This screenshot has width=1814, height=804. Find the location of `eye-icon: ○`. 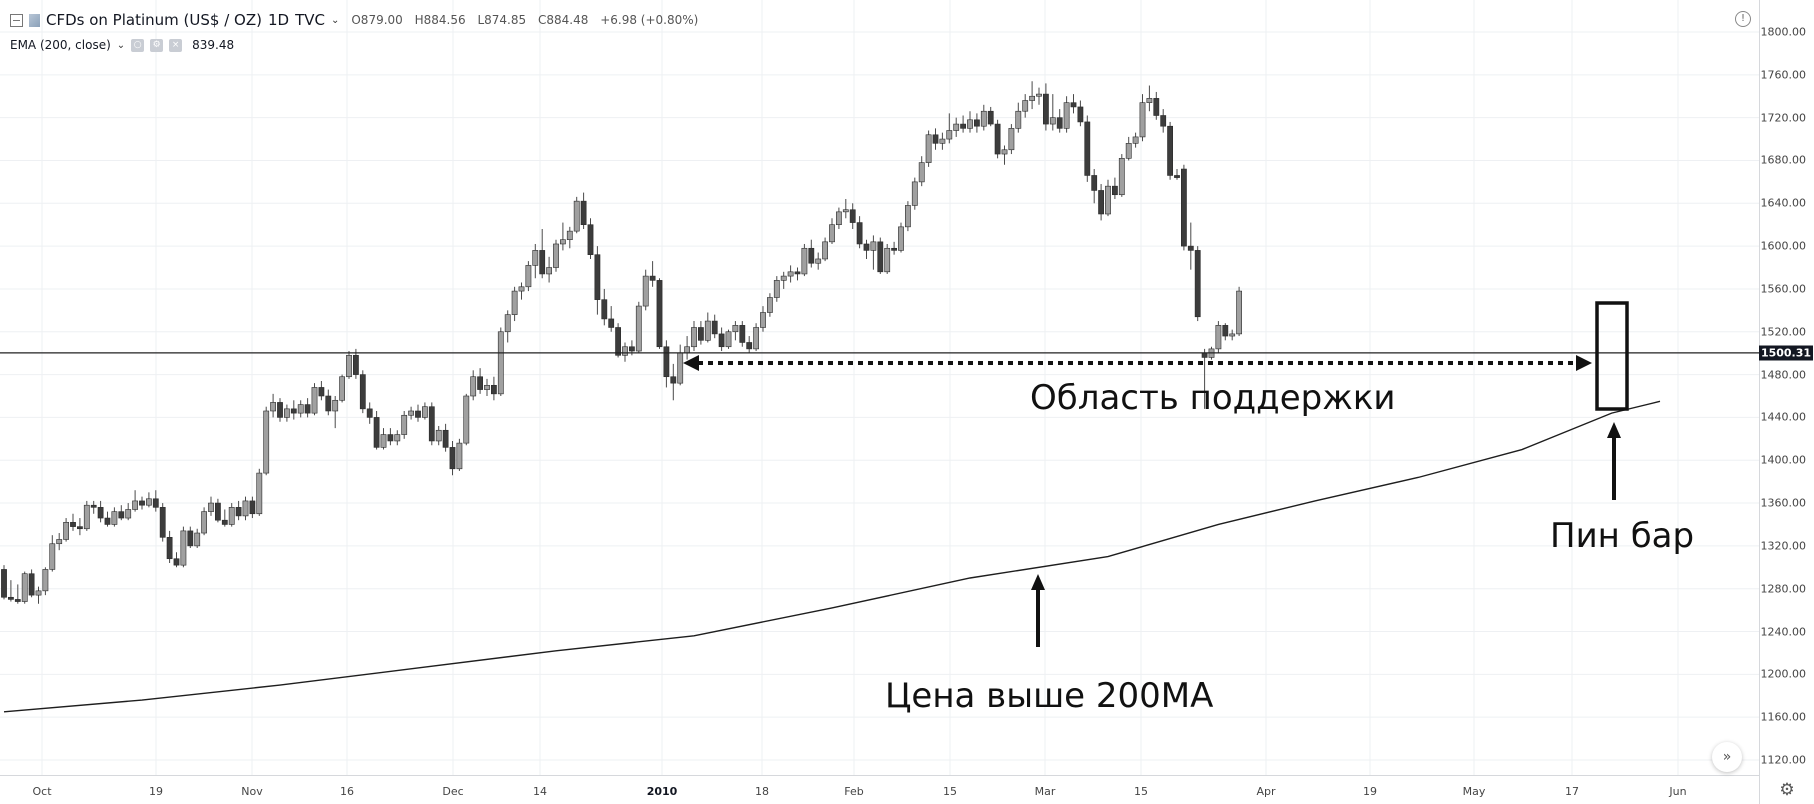

eye-icon: ○ is located at coordinates (138, 45).